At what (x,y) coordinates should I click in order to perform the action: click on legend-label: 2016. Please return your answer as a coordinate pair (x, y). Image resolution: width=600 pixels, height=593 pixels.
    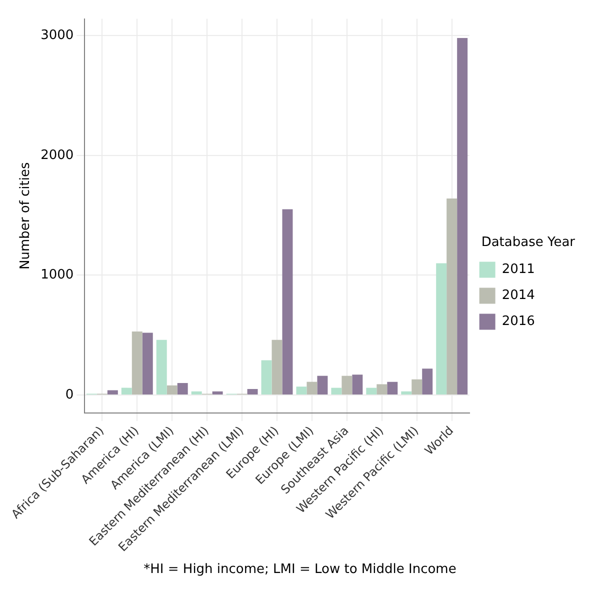
    Looking at the image, I should click on (518, 322).